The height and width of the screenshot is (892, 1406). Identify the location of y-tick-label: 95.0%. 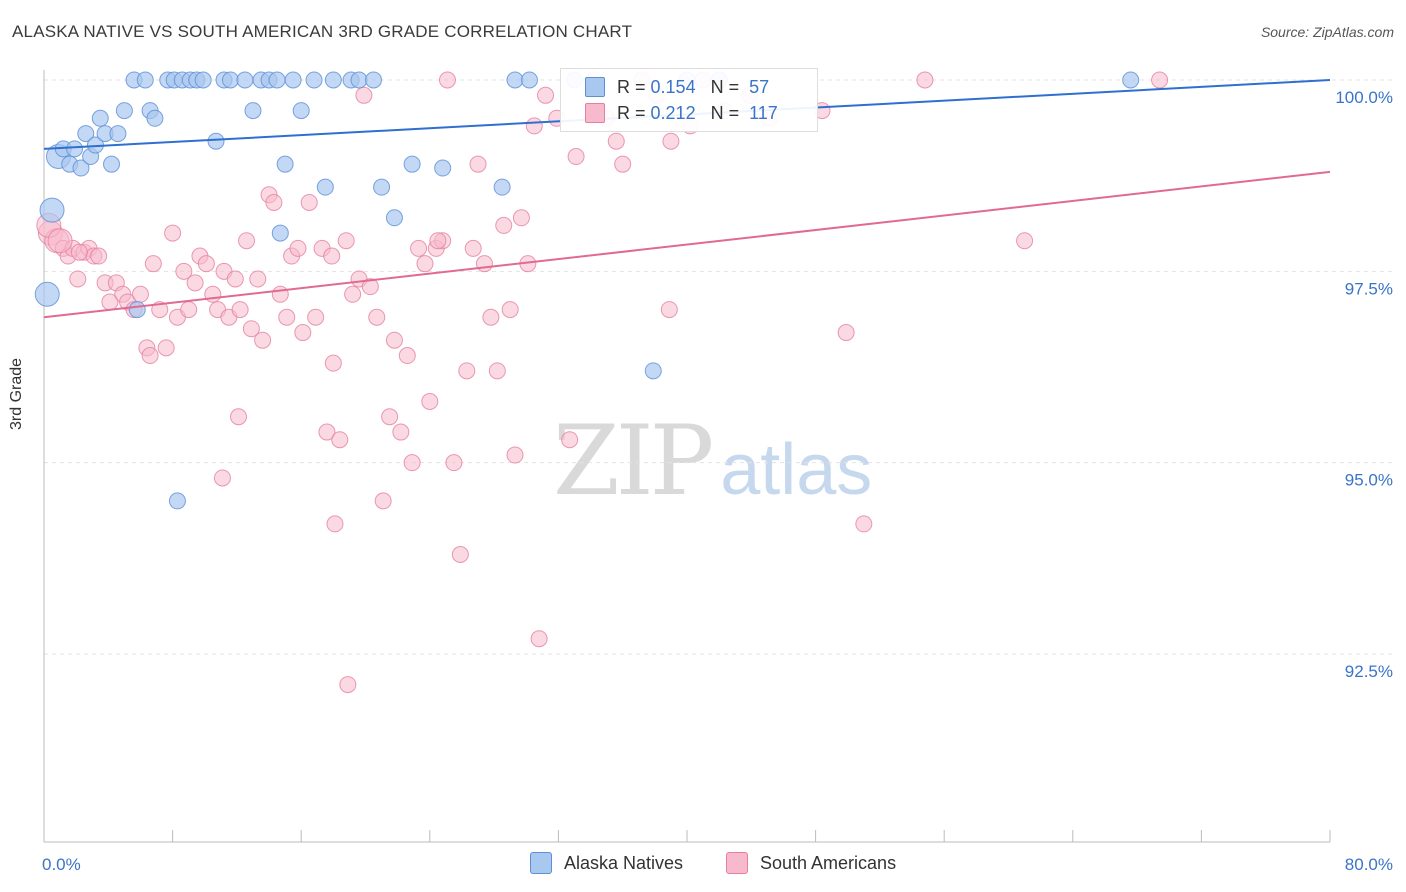
(1369, 480).